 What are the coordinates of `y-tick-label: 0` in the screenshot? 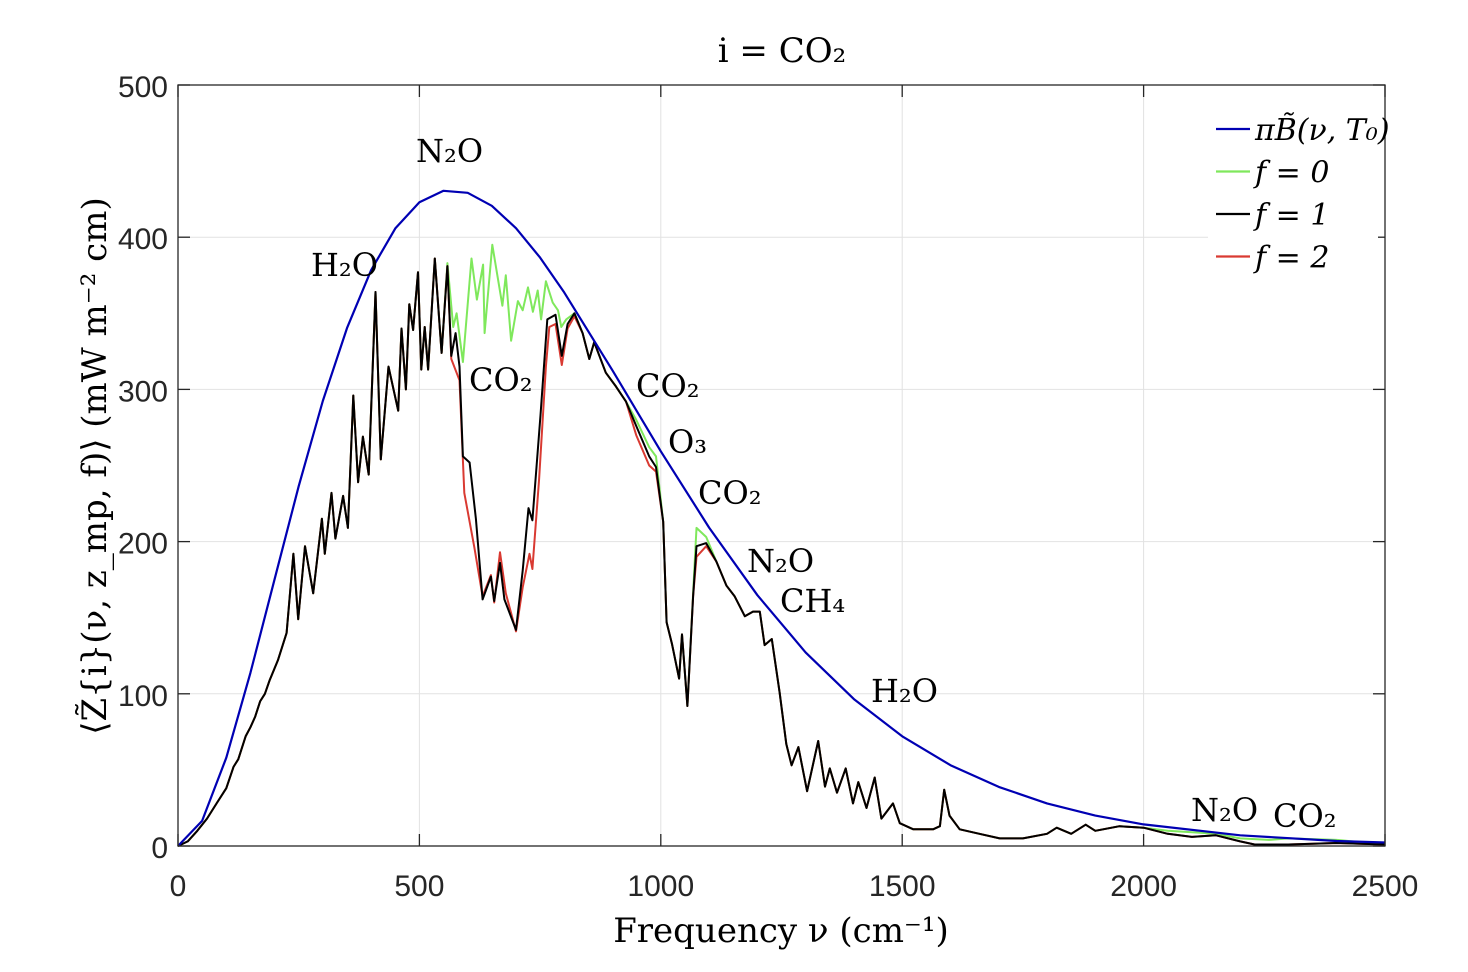 It's located at (159, 848).